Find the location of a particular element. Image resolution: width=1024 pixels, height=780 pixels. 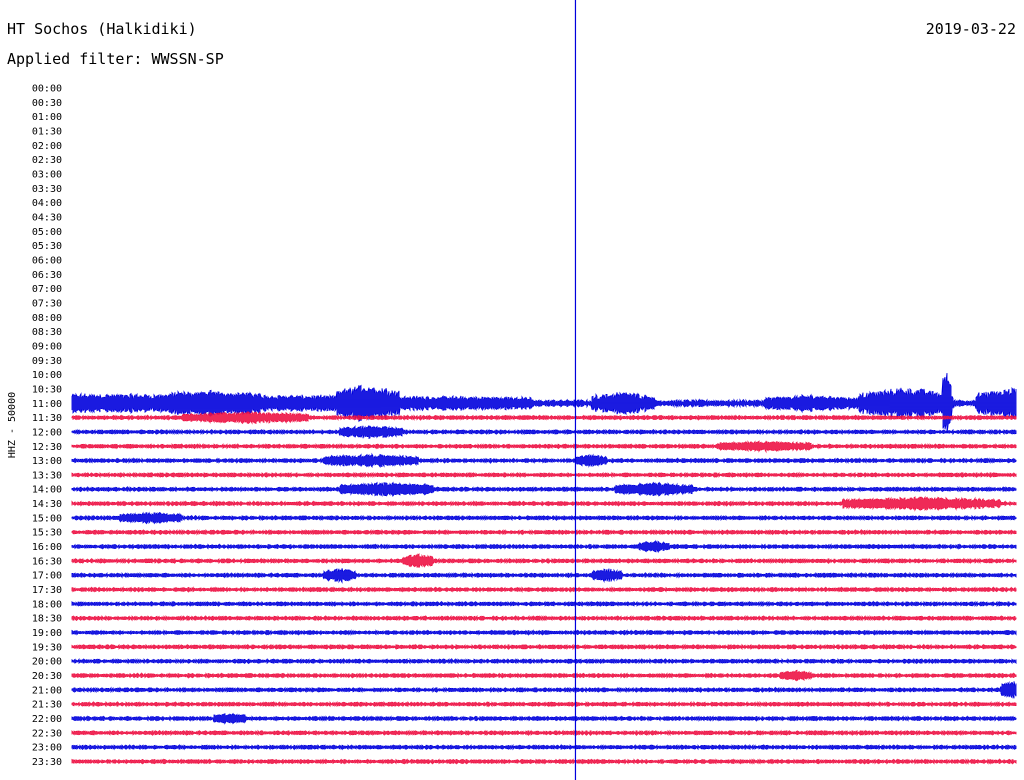

time-tick-label: 03:00 is located at coordinates (47, 174).